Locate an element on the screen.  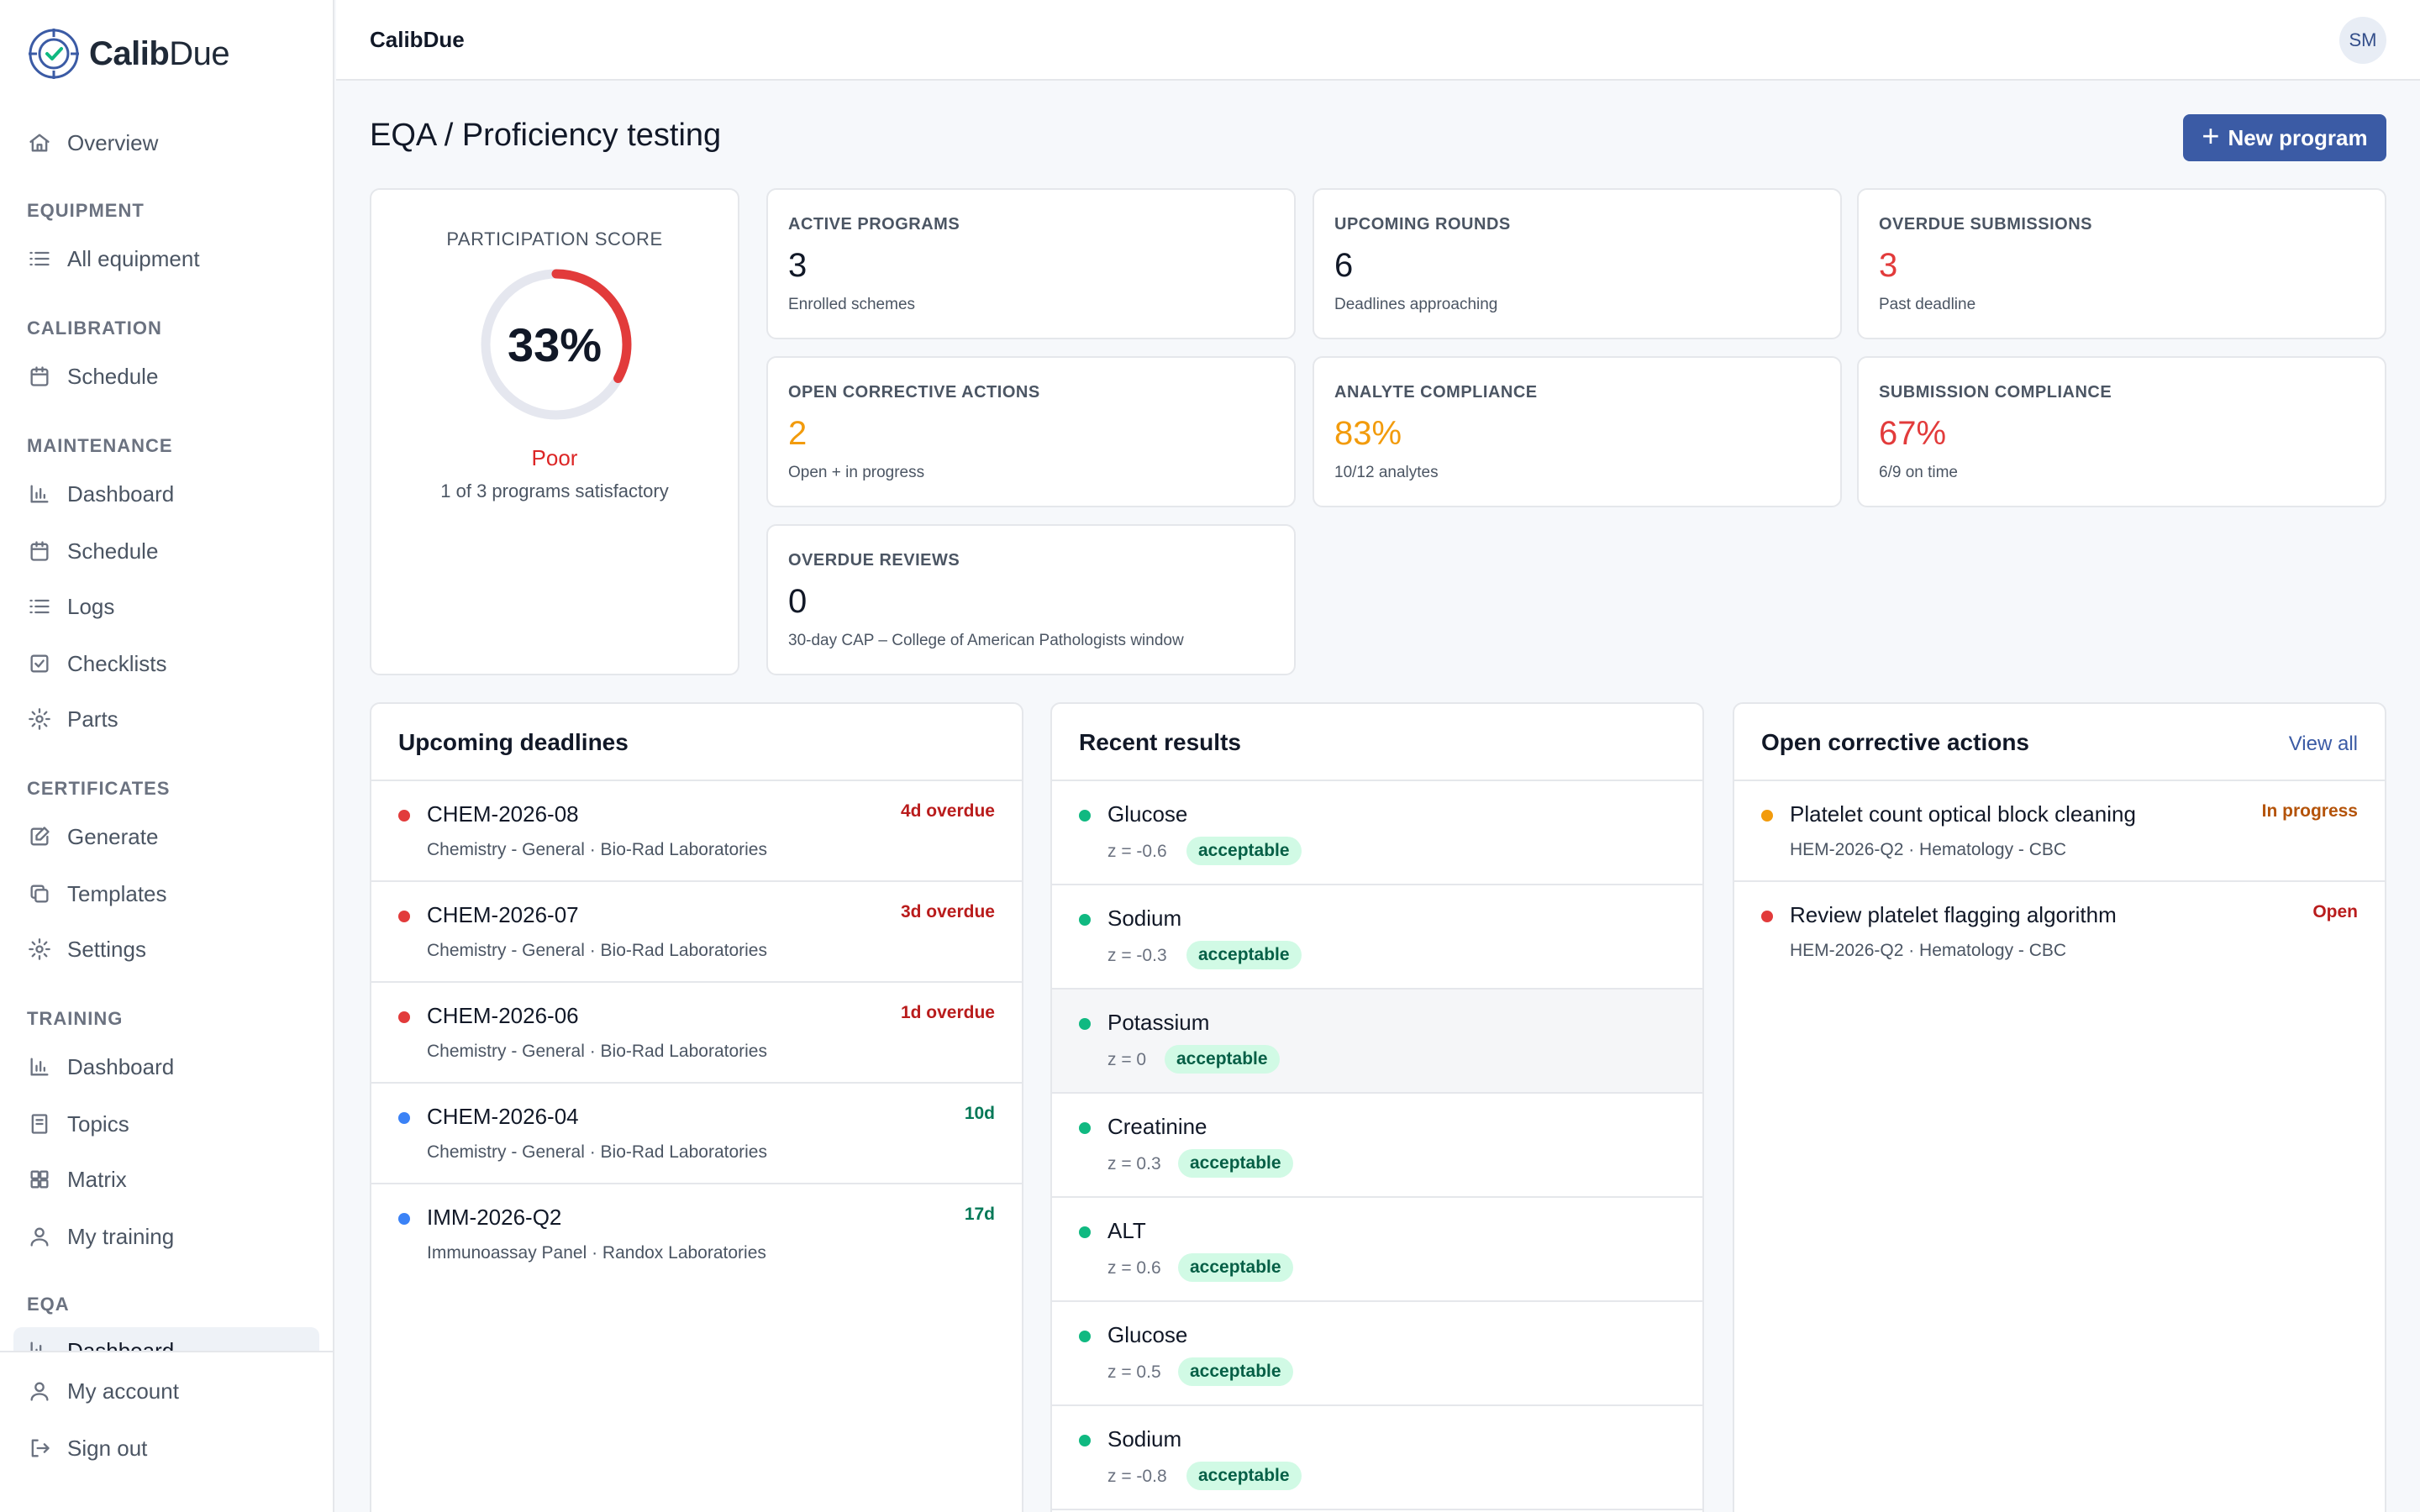
stat-label: ACTIVE PROGRAMS is located at coordinates (874, 224).